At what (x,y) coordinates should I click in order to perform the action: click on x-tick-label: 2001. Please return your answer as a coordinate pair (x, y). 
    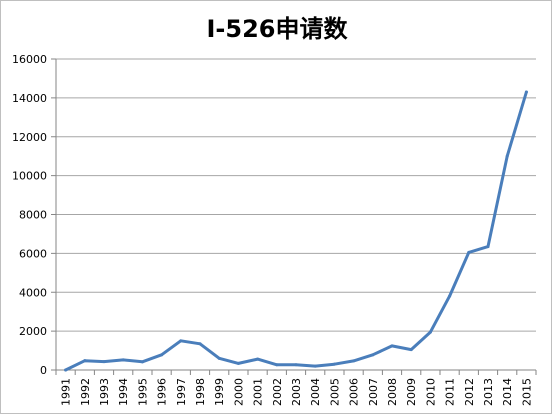
    Looking at the image, I should click on (258, 392).